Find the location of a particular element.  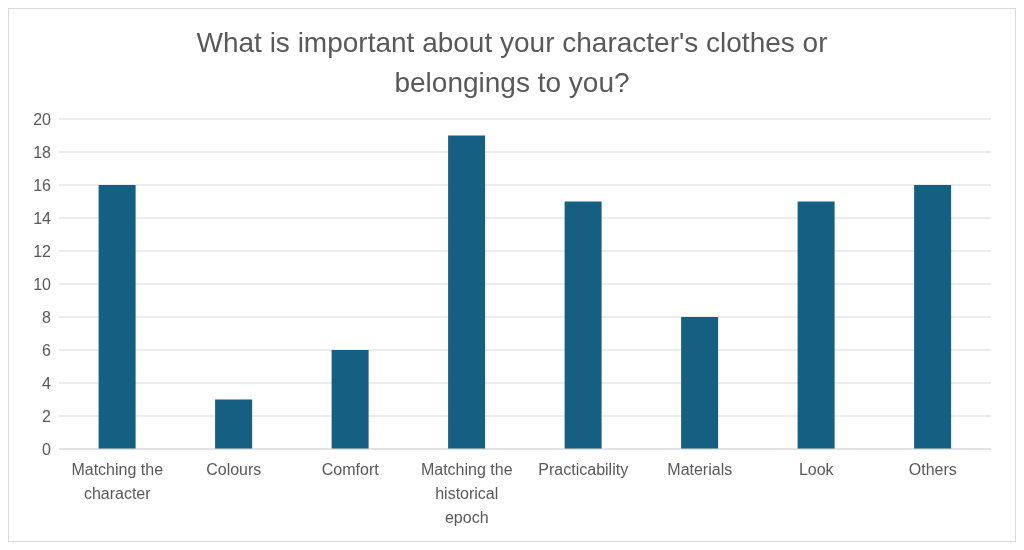

x-tick-label: Comfort is located at coordinates (350, 469).